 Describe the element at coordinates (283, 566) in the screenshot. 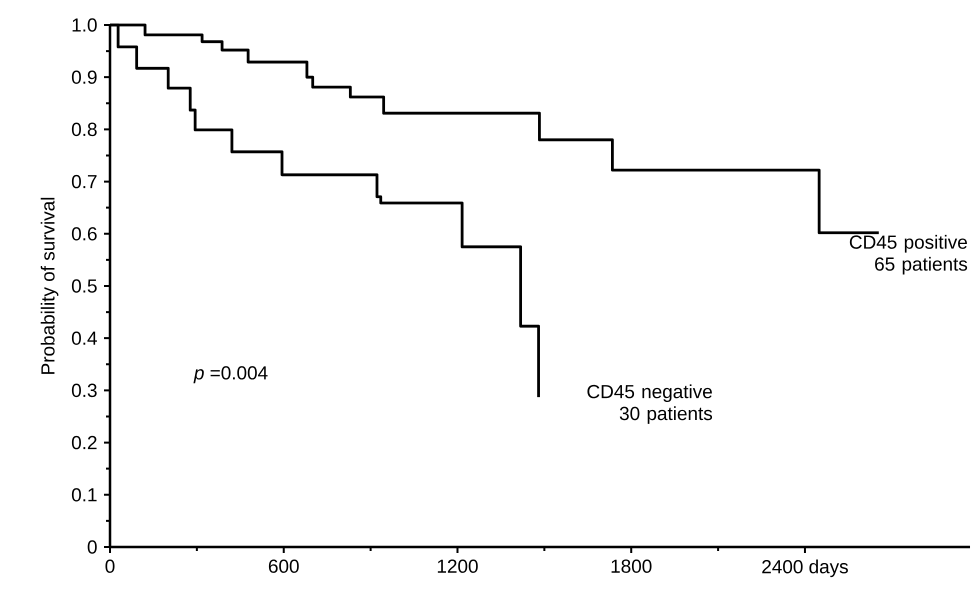

I see `x-tick-label: 600` at that location.